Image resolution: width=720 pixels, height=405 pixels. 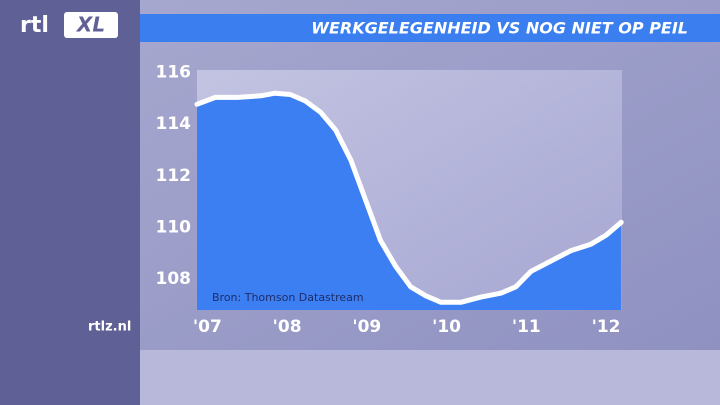 I want to click on source-note: Bron: Thomson Datastream, so click(x=288, y=297).